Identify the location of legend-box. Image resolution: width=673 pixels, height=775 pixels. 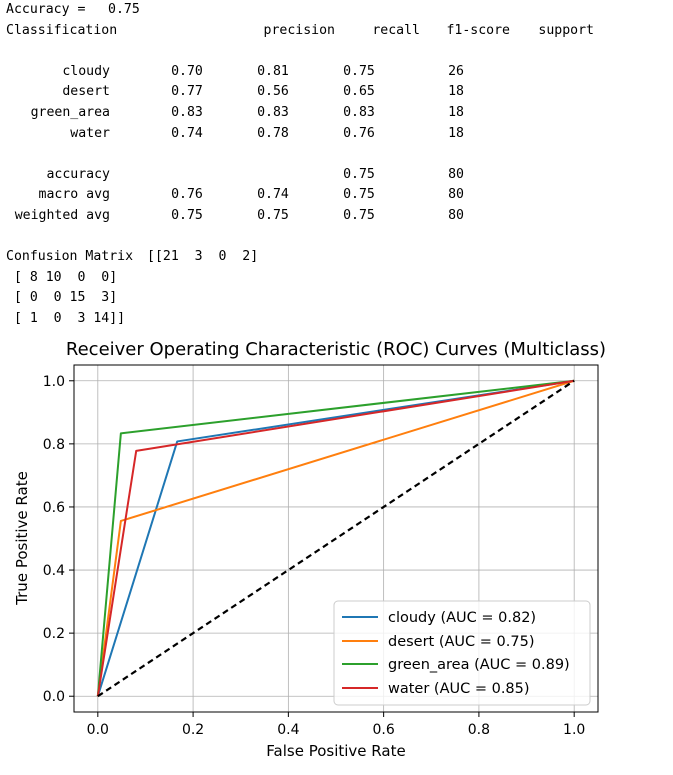
(462, 653).